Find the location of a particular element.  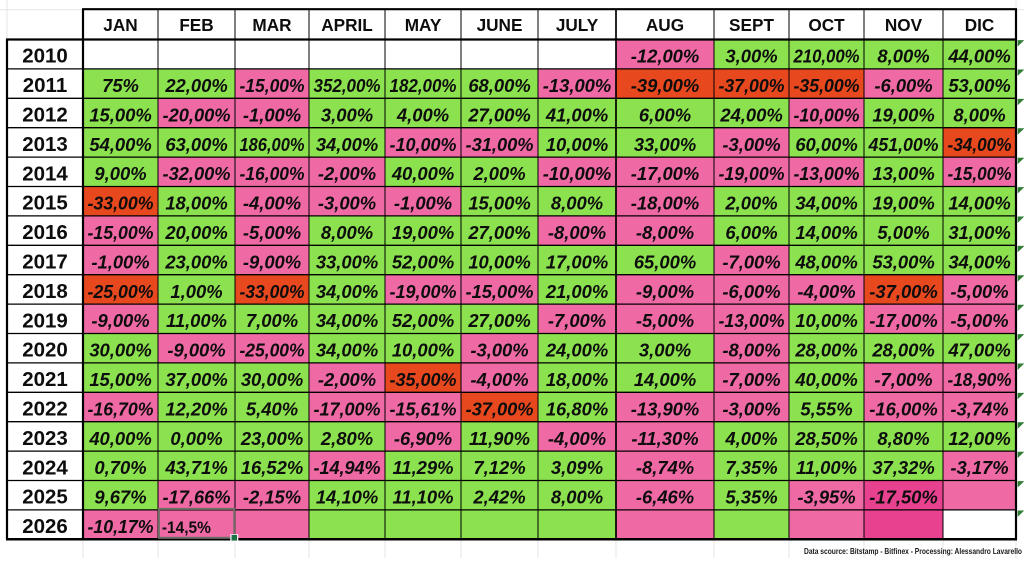

svg-text: -14,94% is located at coordinates (347, 467).